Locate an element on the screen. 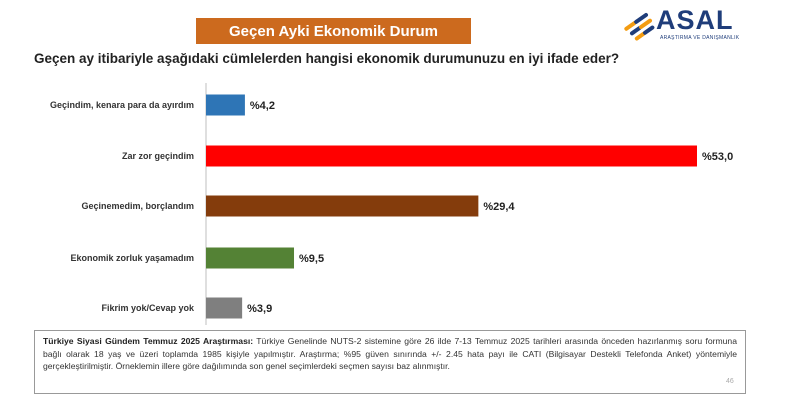 Image resolution: width=800 pixels, height=400 pixels. logo-tagline: ARAŞTIRMA VE DANIŞMANLIK is located at coordinates (700, 38).